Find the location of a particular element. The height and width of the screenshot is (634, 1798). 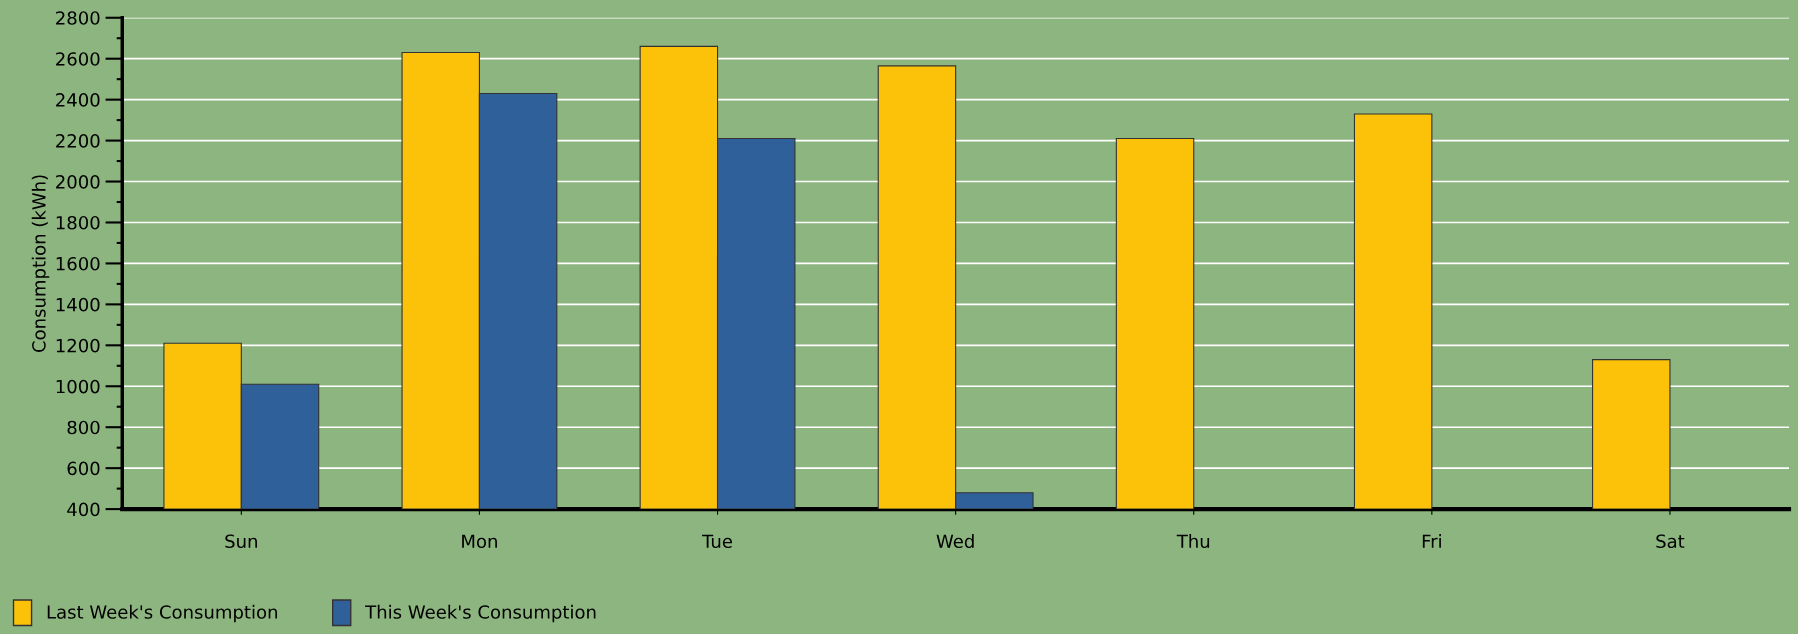

x-tick-label: Wed is located at coordinates (955, 541).